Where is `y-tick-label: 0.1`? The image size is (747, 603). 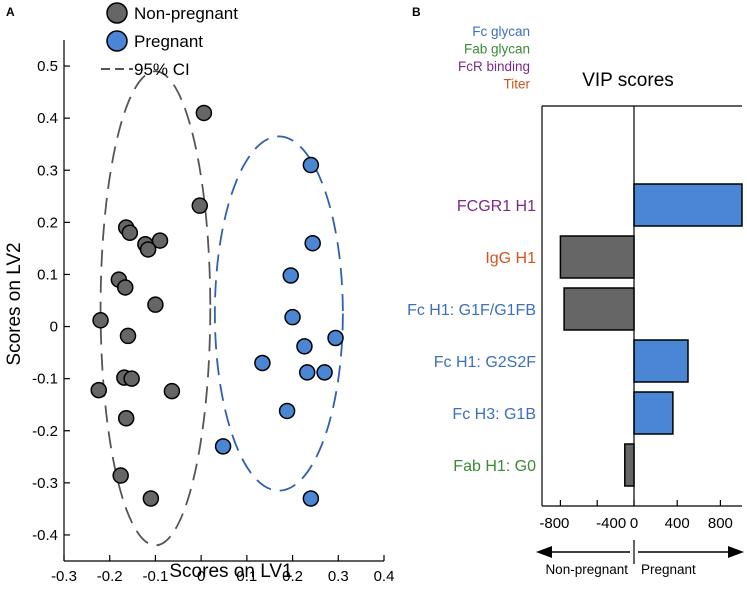
y-tick-label: 0.1 is located at coordinates (47, 274).